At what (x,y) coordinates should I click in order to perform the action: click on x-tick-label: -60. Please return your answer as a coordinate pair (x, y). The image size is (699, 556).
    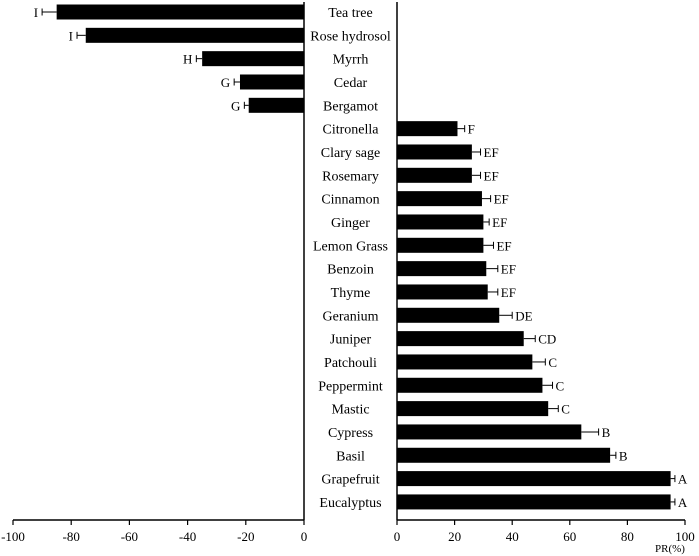
    Looking at the image, I should click on (129, 536).